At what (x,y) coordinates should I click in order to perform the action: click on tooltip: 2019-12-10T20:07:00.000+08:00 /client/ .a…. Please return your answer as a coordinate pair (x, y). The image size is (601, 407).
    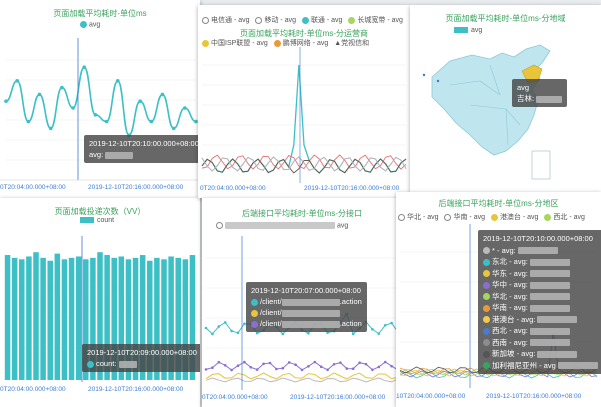
    Looking at the image, I should click on (306, 307).